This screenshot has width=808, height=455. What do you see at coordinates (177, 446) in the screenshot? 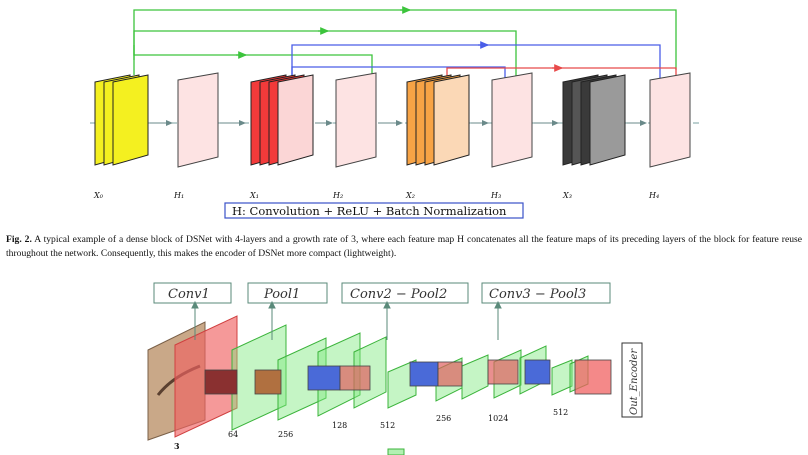
I see `channel-3: 3` at bounding box center [177, 446].